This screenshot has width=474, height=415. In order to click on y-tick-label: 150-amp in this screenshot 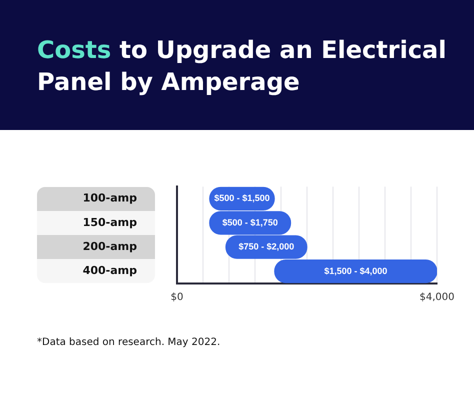, I will do `click(110, 222)`.